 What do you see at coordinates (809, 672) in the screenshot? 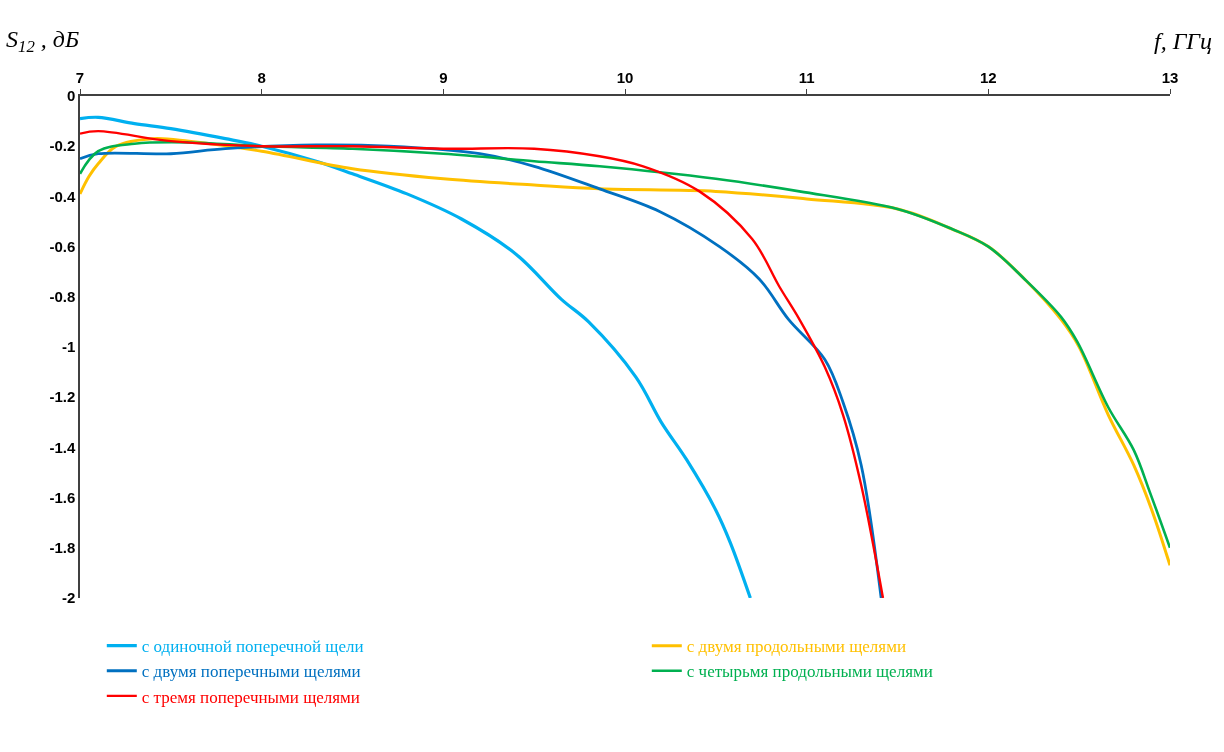
I see `legend-label: с четырьмя продольными щелями` at bounding box center [809, 672].